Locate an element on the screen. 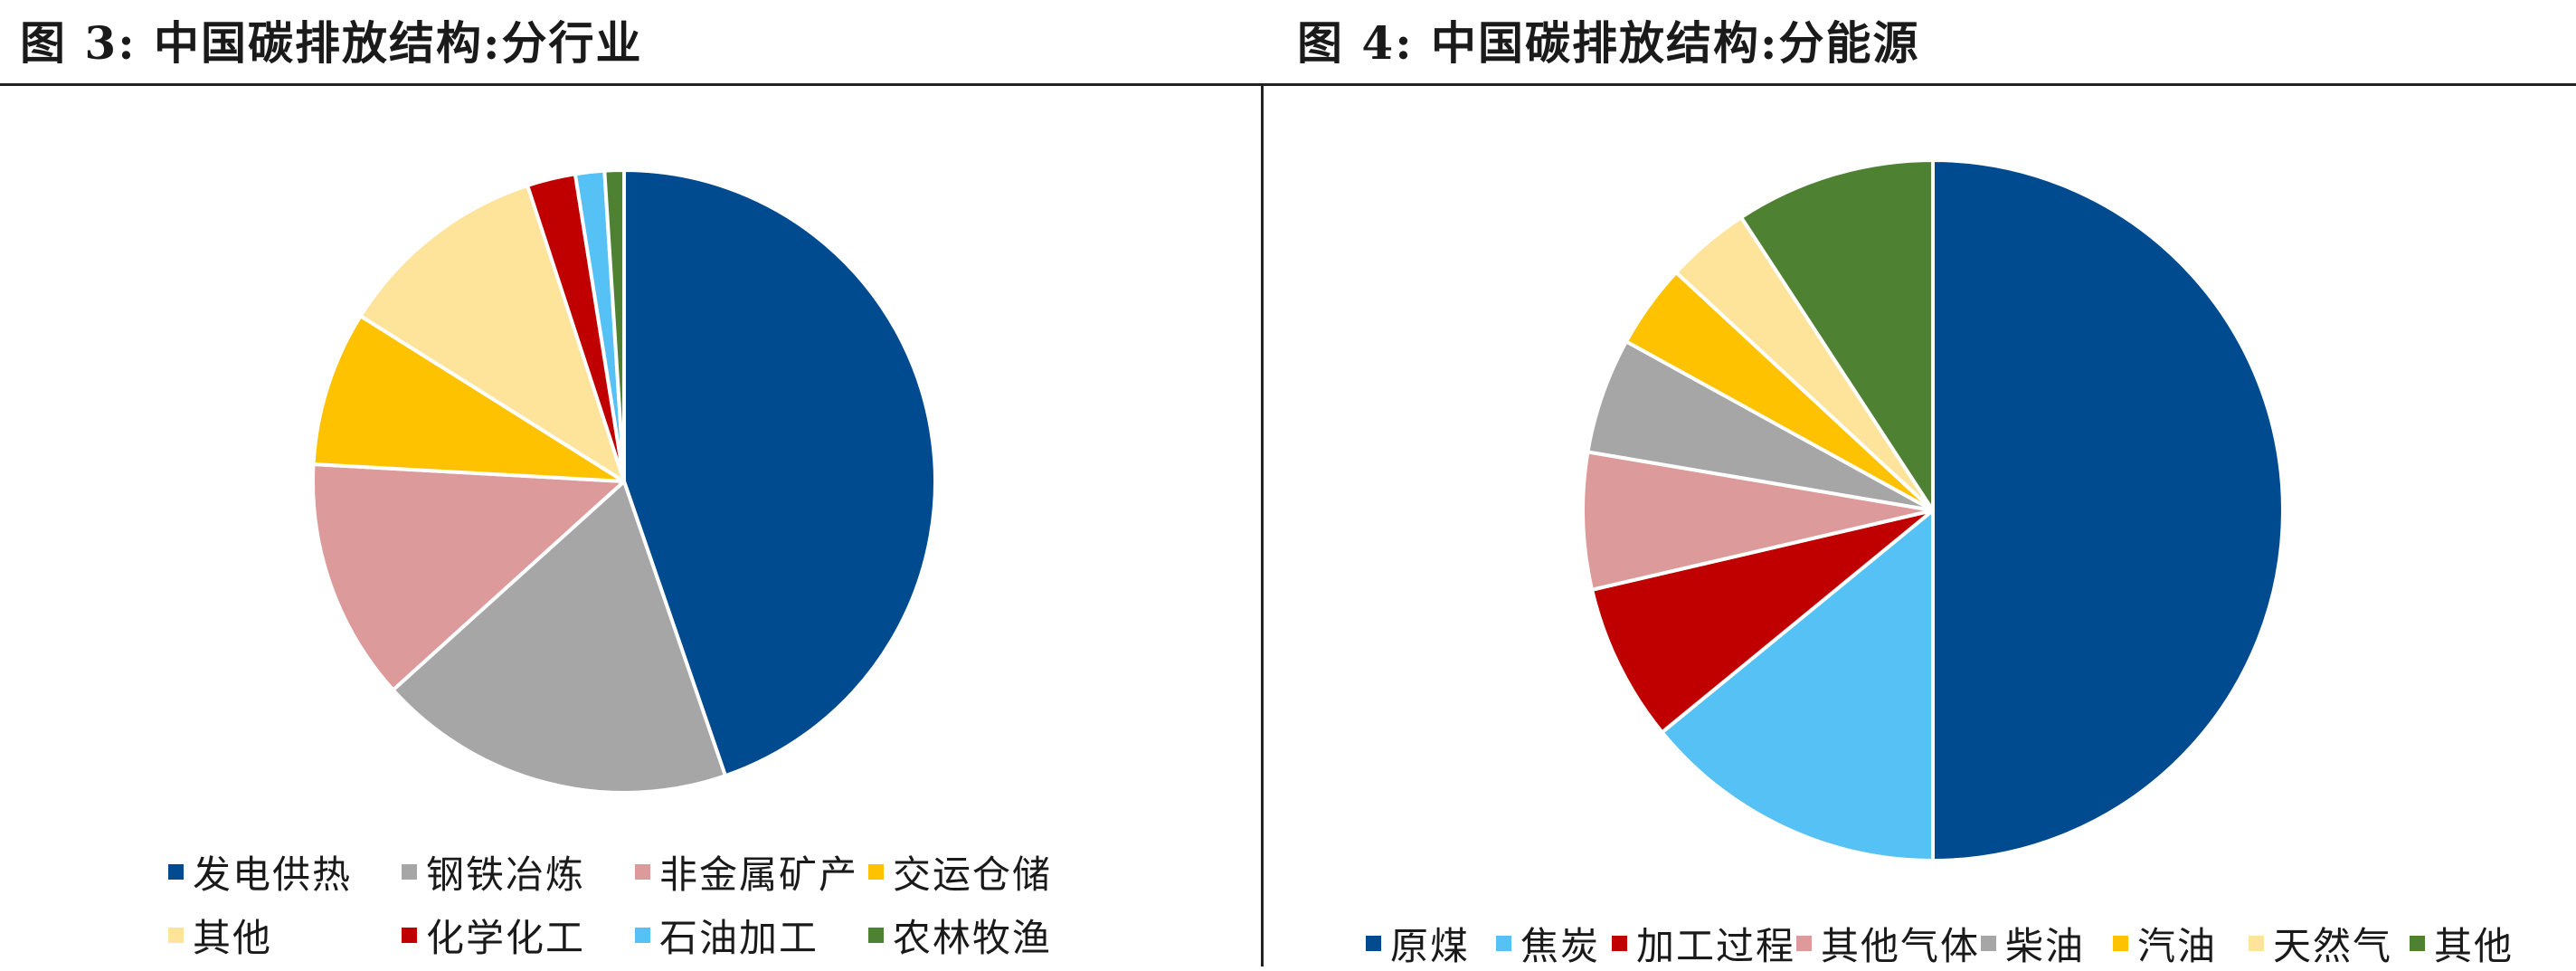  legend-label: 其他气体 is located at coordinates (1901, 945).